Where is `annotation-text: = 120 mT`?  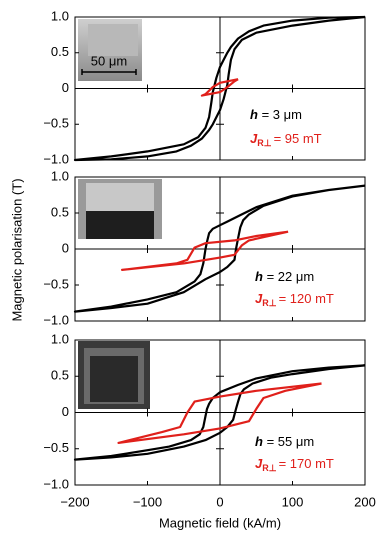
annotation-text: = 120 mT is located at coordinates (306, 298).